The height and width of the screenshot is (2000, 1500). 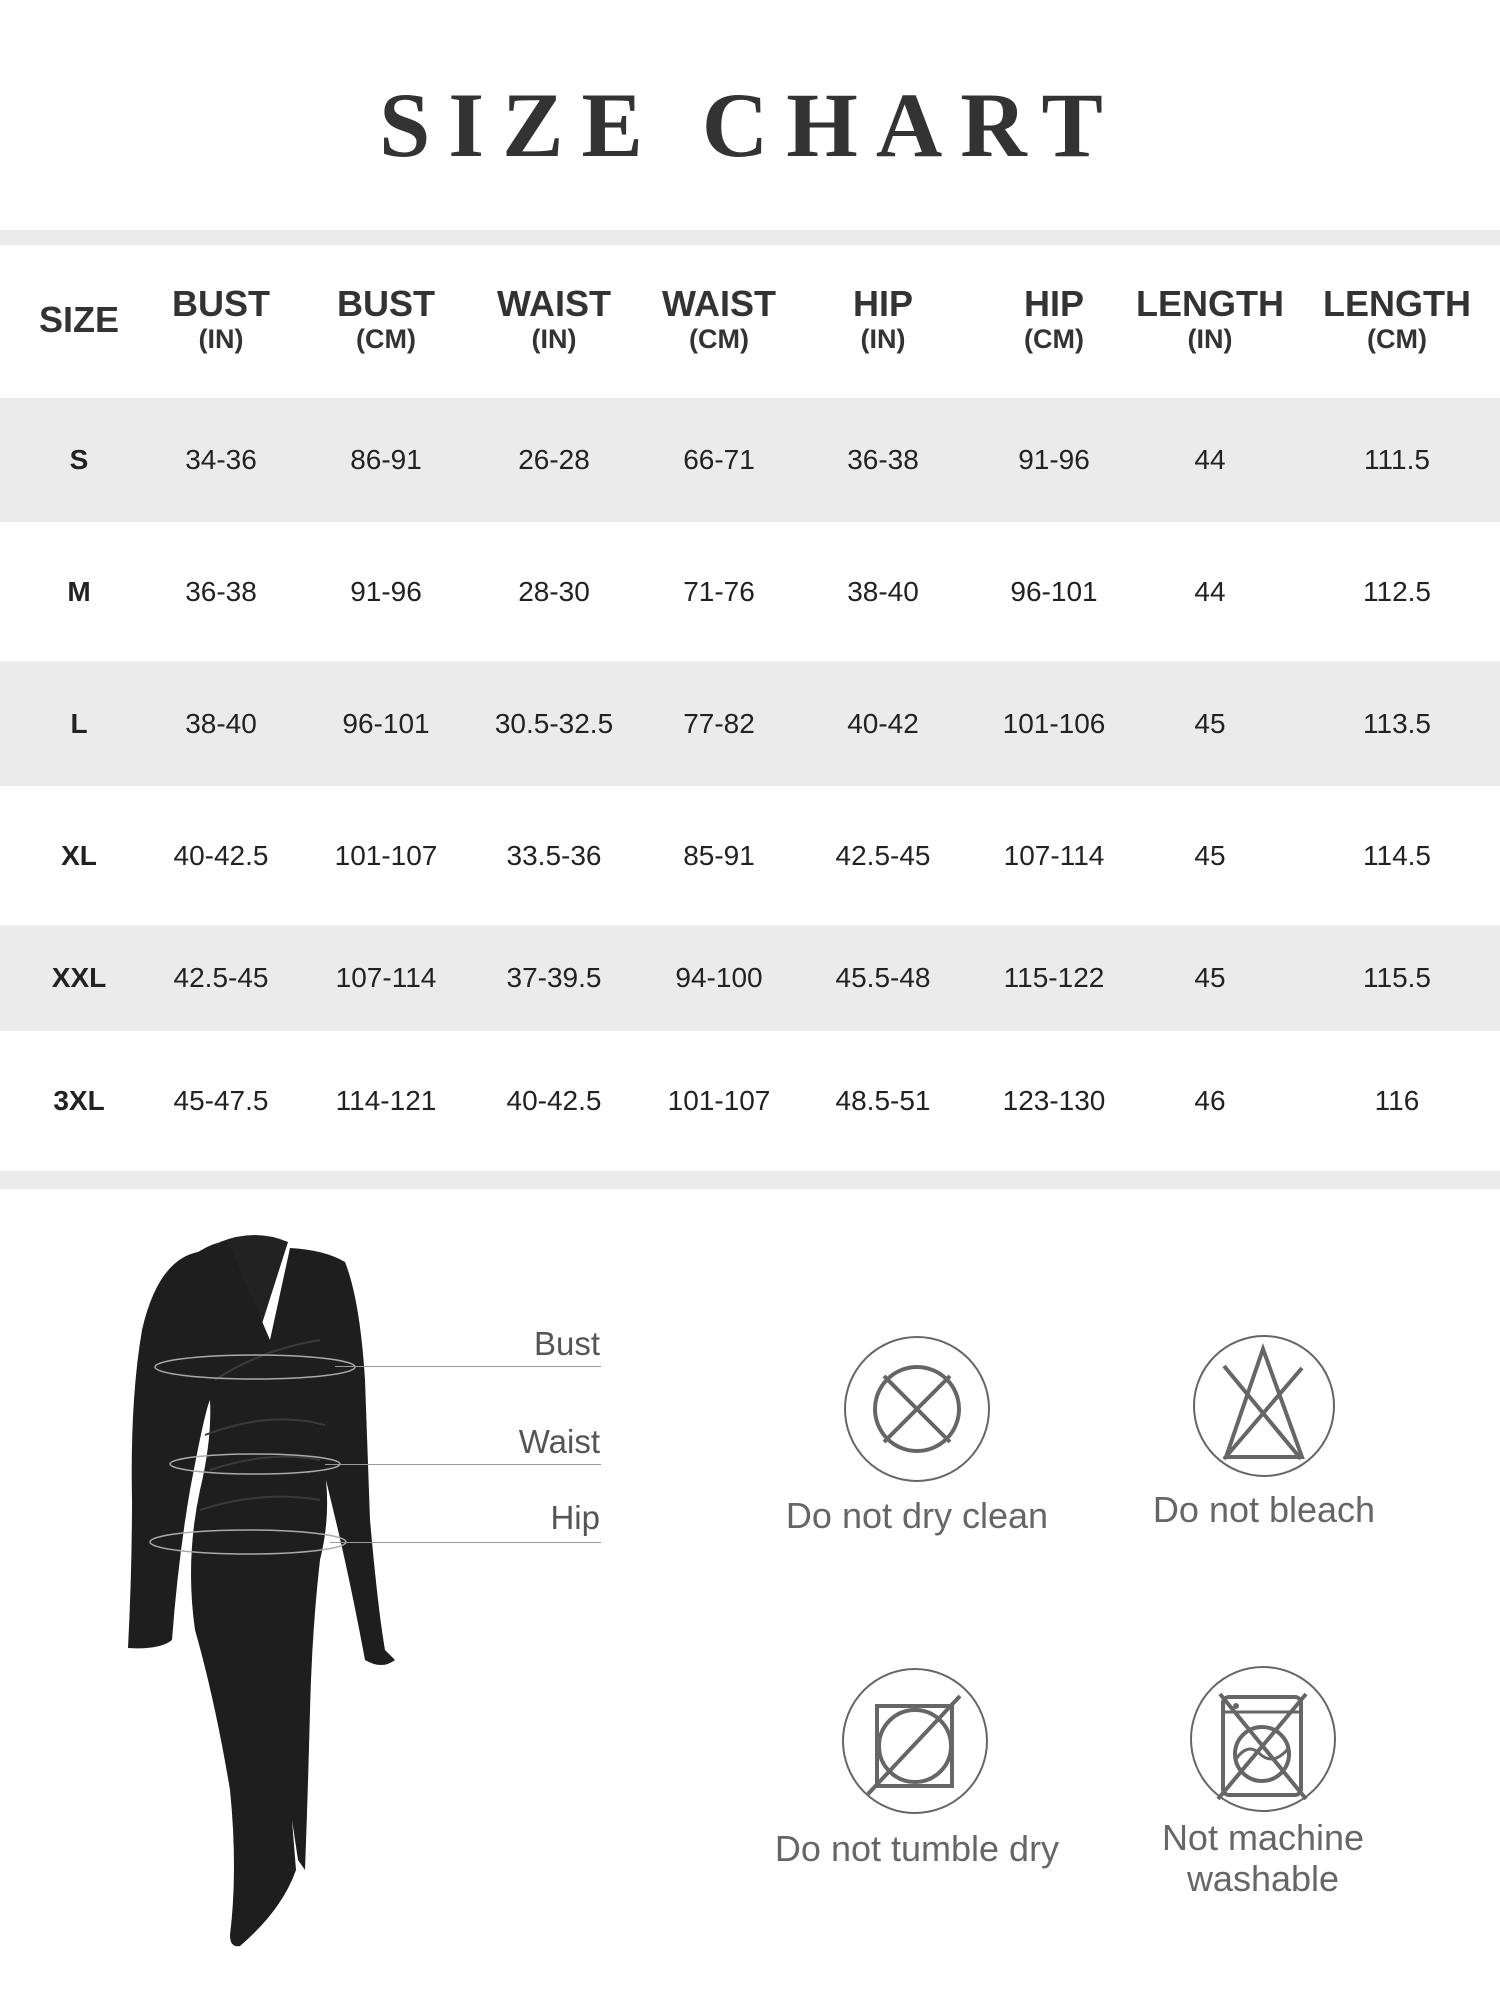 What do you see at coordinates (915, 1741) in the screenshot?
I see `no-tumble-dry-icon` at bounding box center [915, 1741].